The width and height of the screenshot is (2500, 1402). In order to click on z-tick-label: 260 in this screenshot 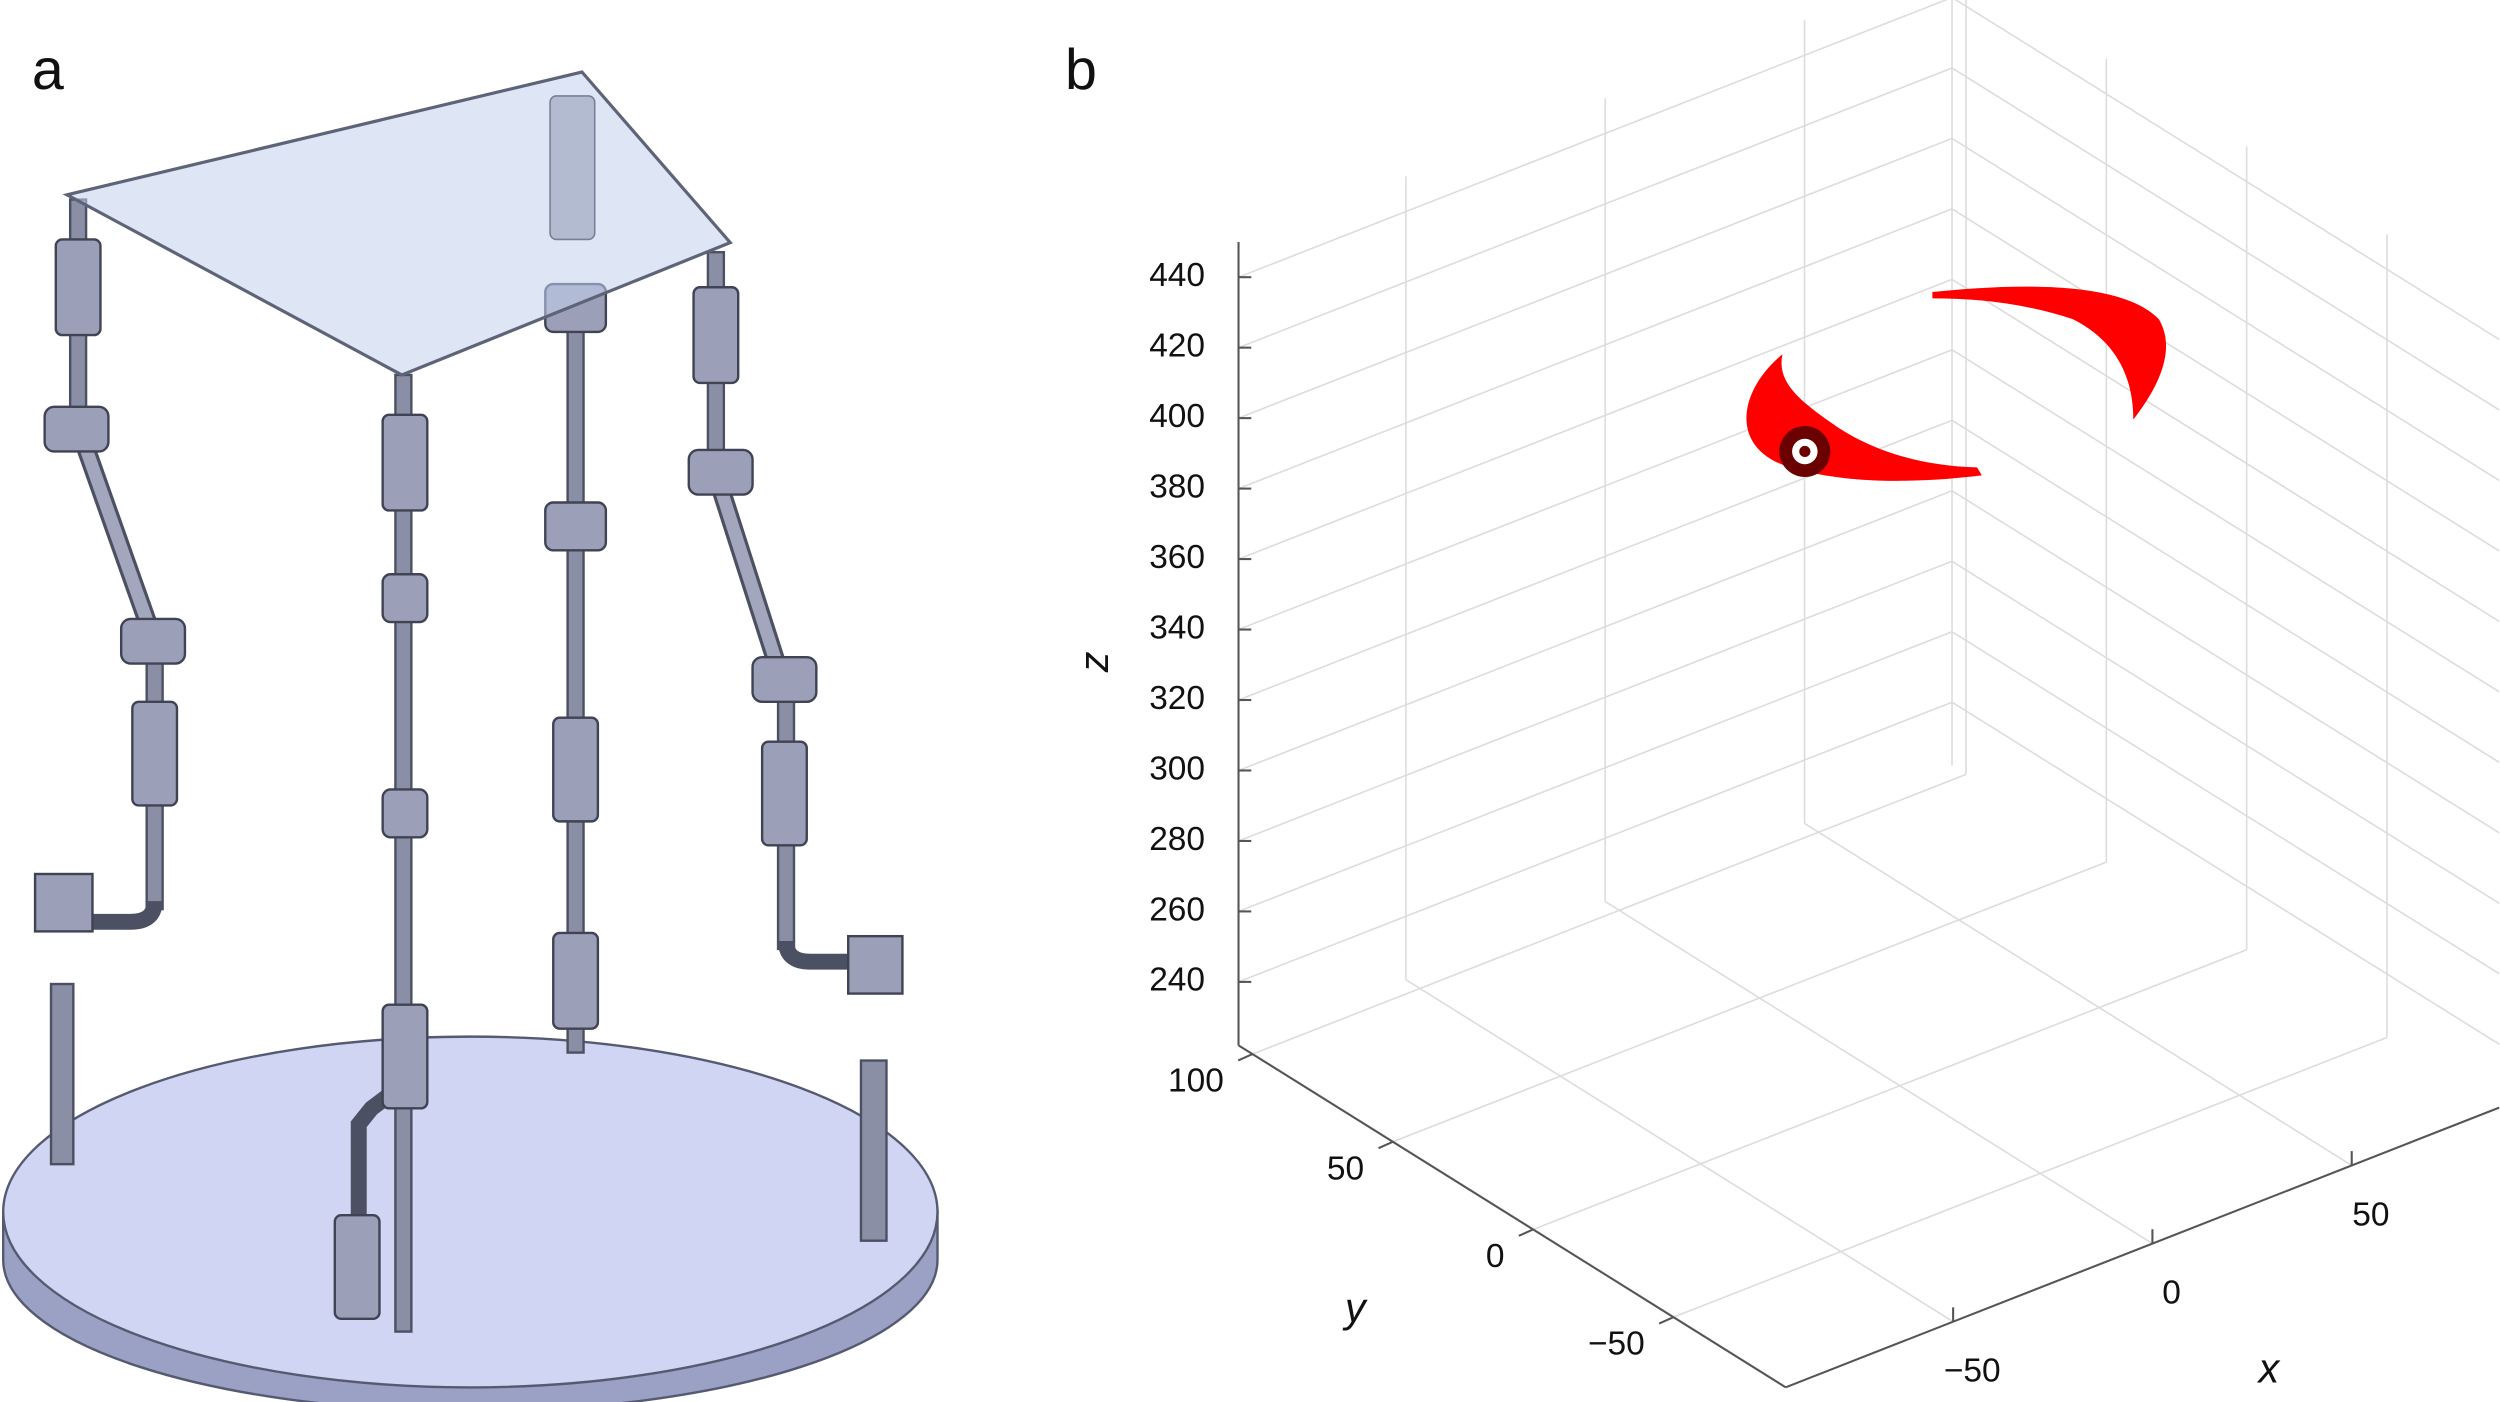, I will do `click(1177, 909)`.